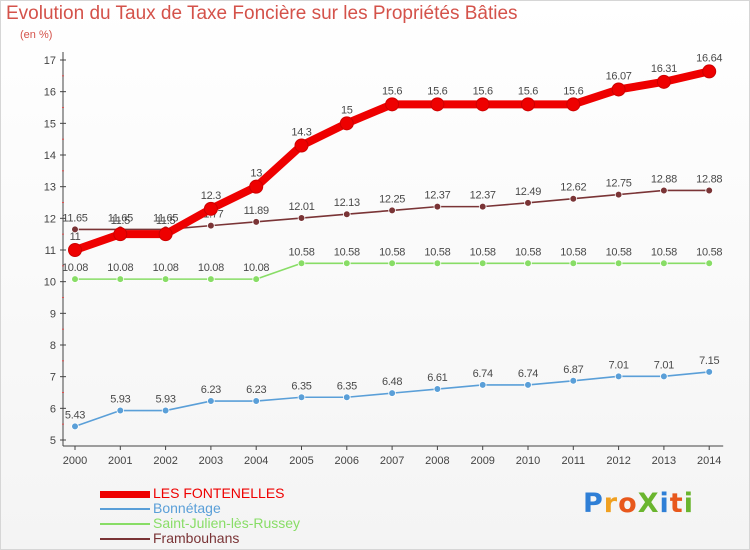 This screenshot has height=550, width=750. Describe the element at coordinates (50, 124) in the screenshot. I see `y-tick-label: 15` at that location.